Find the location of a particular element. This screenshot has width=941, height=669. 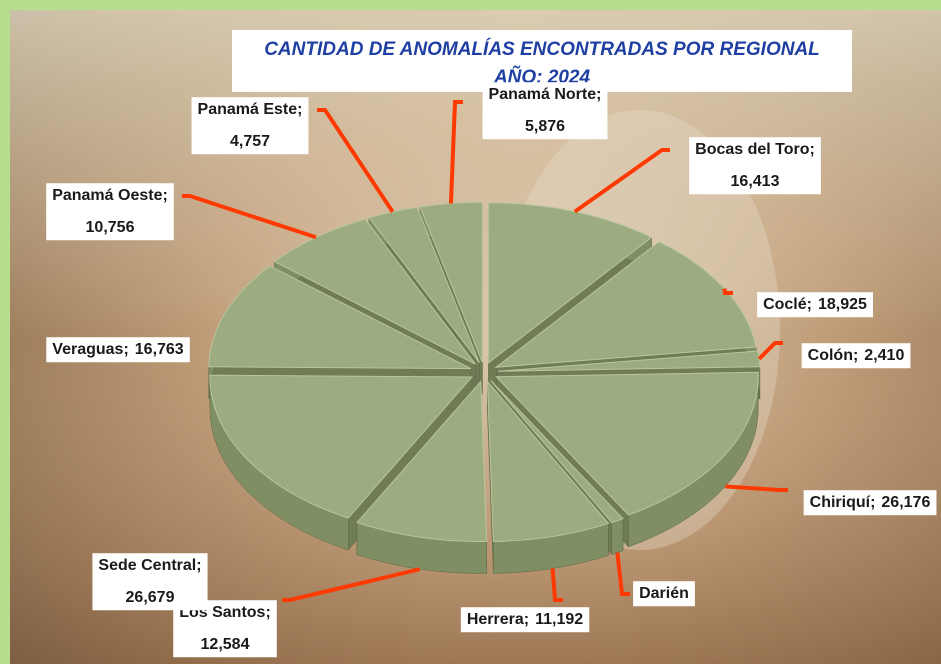

data-label-text: Veraguas; 16,763 is located at coordinates (118, 349).